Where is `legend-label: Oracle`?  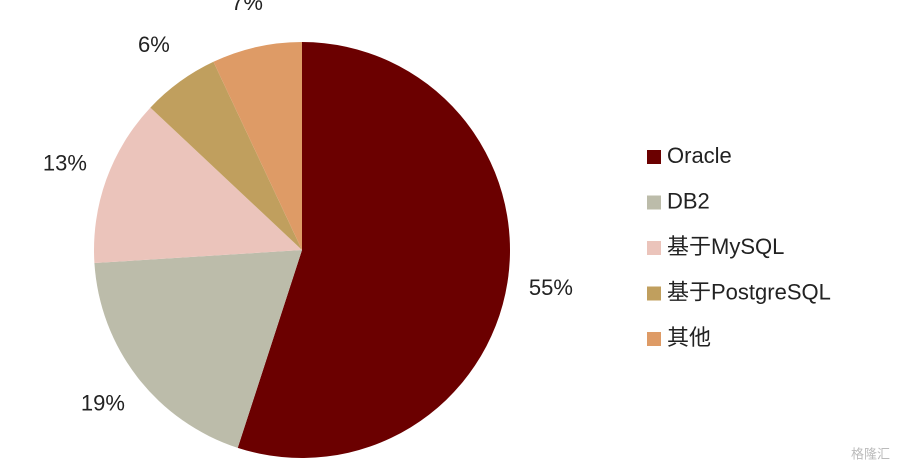 legend-label: Oracle is located at coordinates (699, 155).